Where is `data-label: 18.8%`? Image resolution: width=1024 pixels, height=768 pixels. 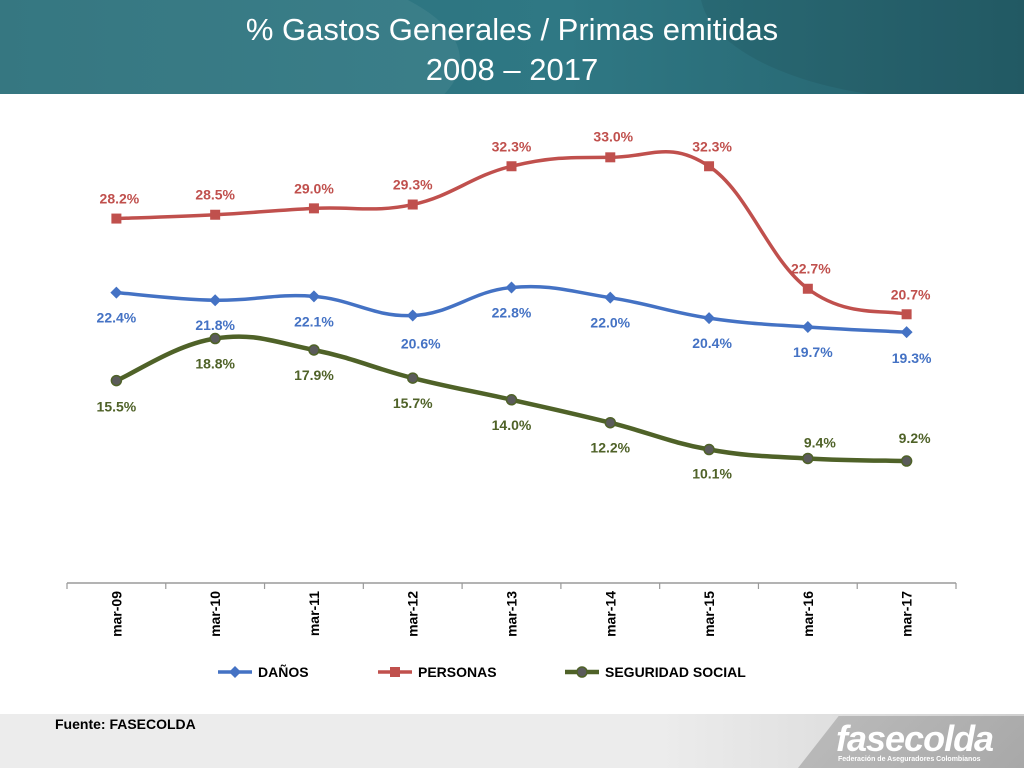 data-label: 18.8% is located at coordinates (215, 364).